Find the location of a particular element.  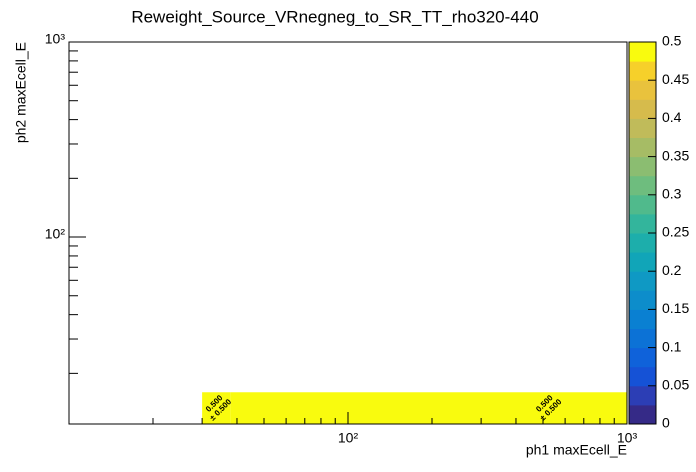

colorbar-tick-label: 0.4 is located at coordinates (672, 117).